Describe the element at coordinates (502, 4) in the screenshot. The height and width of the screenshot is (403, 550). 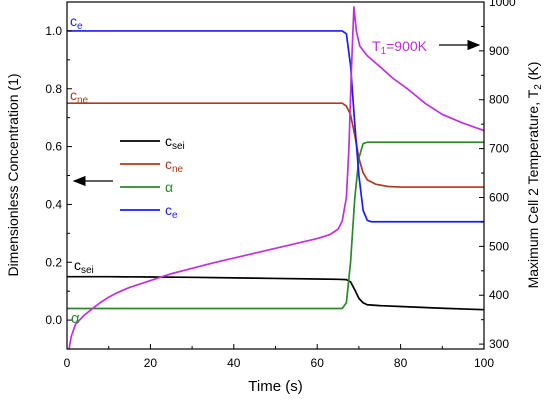
I see `y-right-tick-label: 1000` at that location.